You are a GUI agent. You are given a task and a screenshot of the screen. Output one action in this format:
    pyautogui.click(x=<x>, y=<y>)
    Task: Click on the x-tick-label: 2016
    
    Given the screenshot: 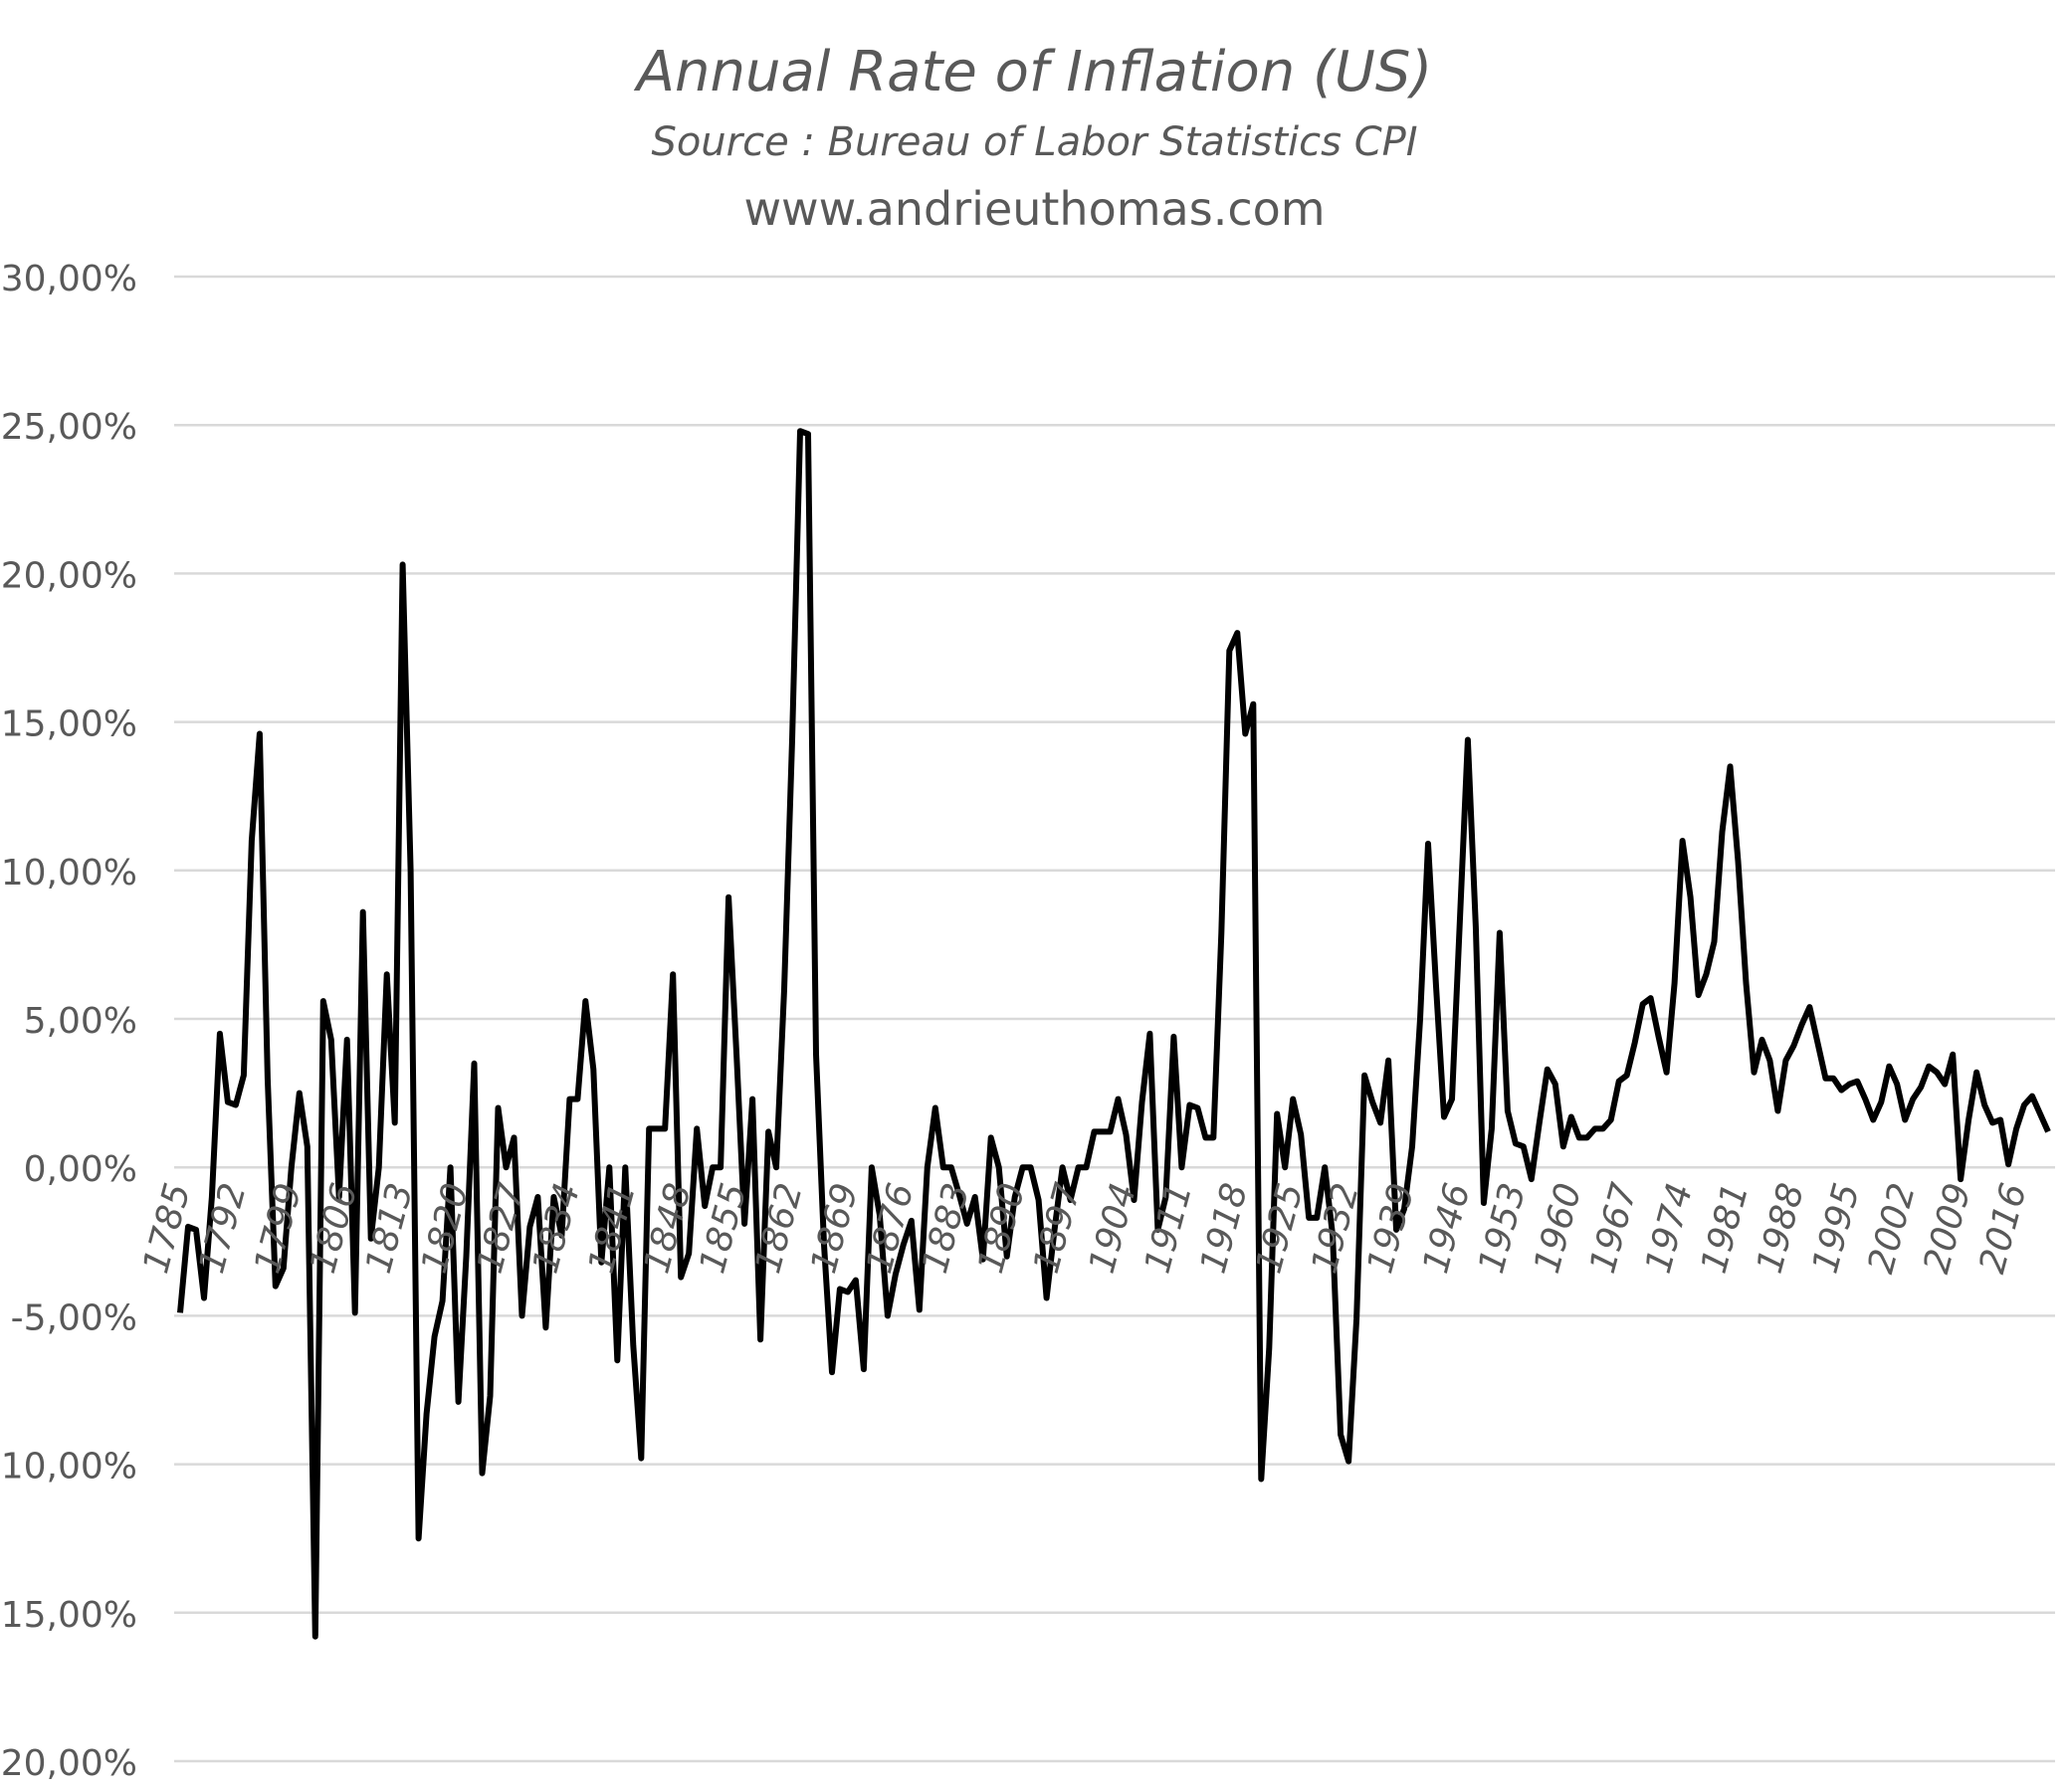 What is the action you would take?
    pyautogui.click(x=2003, y=1228)
    